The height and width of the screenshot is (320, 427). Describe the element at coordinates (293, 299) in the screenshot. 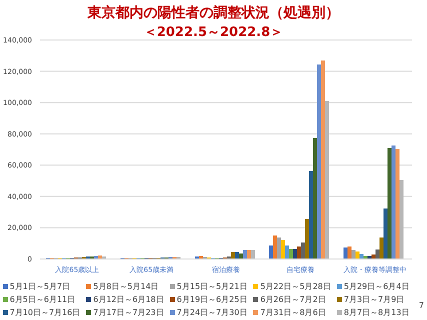

I see `legend-label: 6月26日～7月2日` at that location.